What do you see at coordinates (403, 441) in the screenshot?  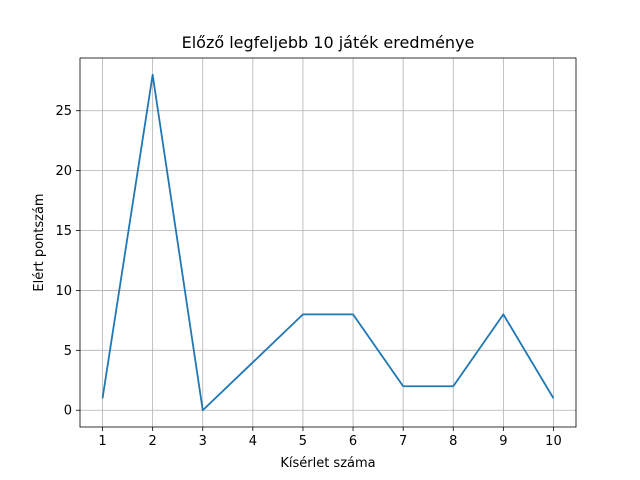 I see `x-tick-label: 7` at bounding box center [403, 441].